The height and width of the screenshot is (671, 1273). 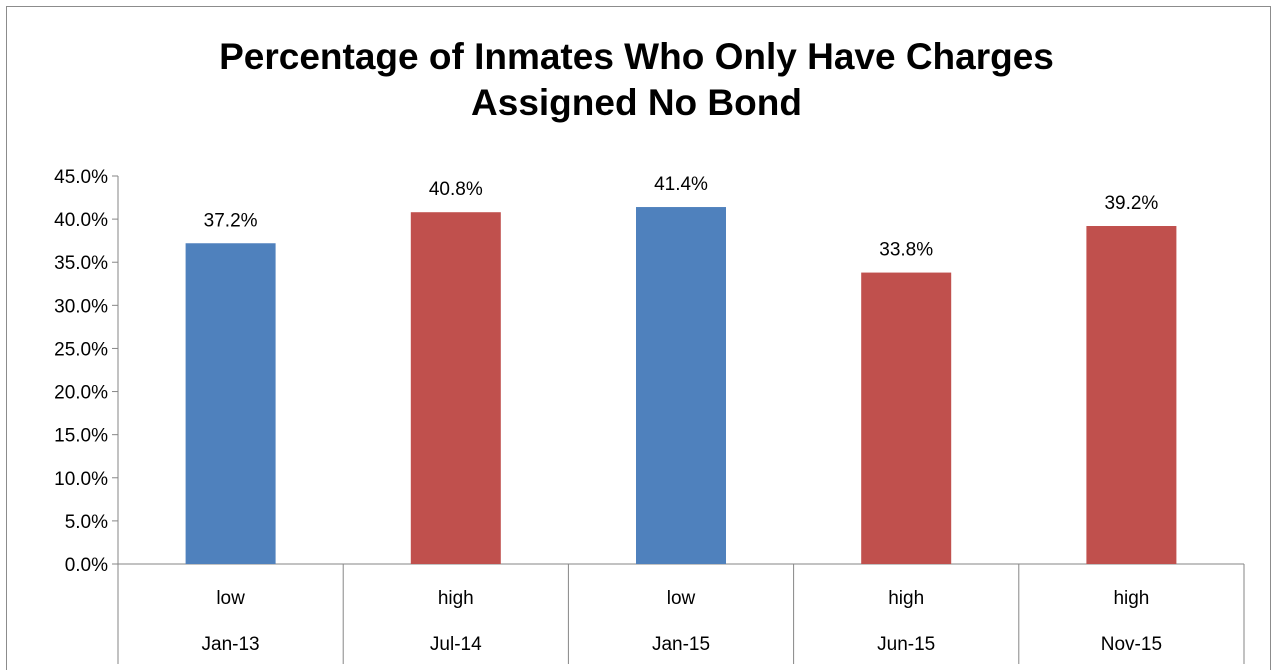 I want to click on chart-title-line-2: Assigned No Bond, so click(x=636, y=102).